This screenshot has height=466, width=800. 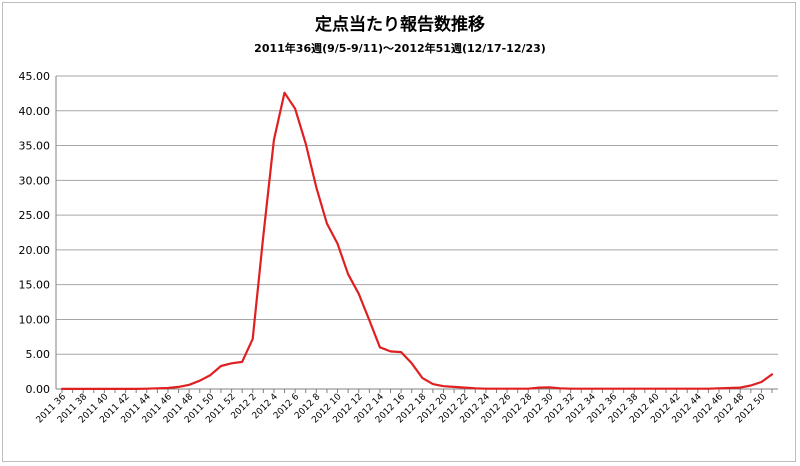 What do you see at coordinates (35, 111) in the screenshot?
I see `y-tick-label: 40.00` at bounding box center [35, 111].